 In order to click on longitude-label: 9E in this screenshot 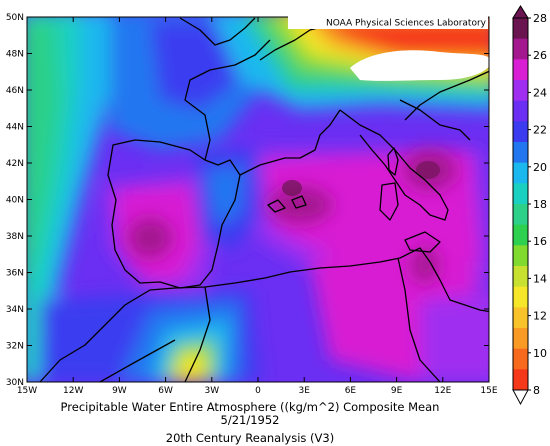, I will do `click(397, 391)`.